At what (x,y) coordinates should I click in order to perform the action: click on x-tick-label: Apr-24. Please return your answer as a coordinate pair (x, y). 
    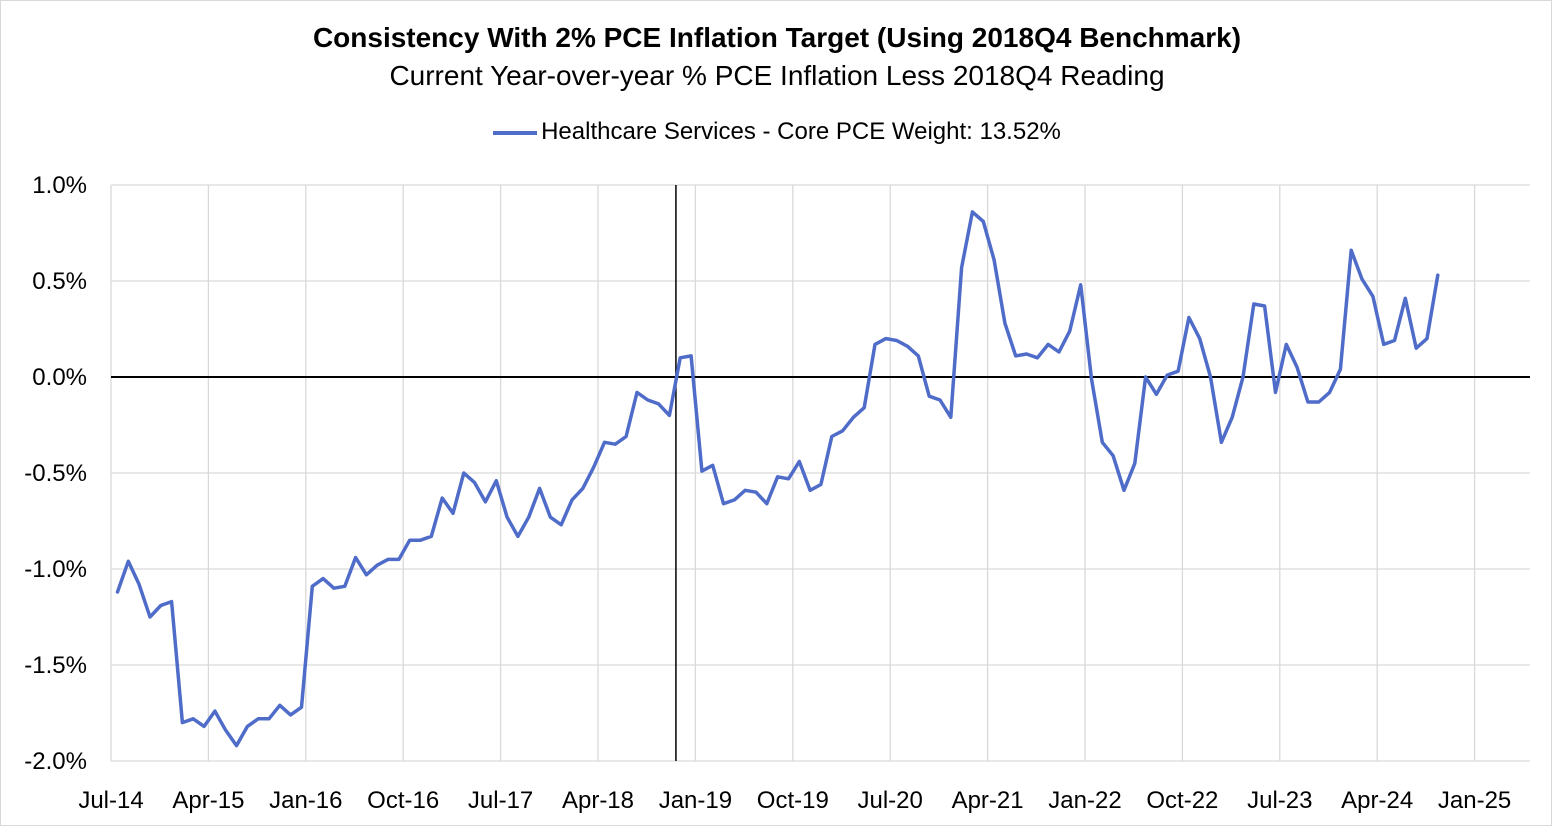
    Looking at the image, I should click on (1377, 800).